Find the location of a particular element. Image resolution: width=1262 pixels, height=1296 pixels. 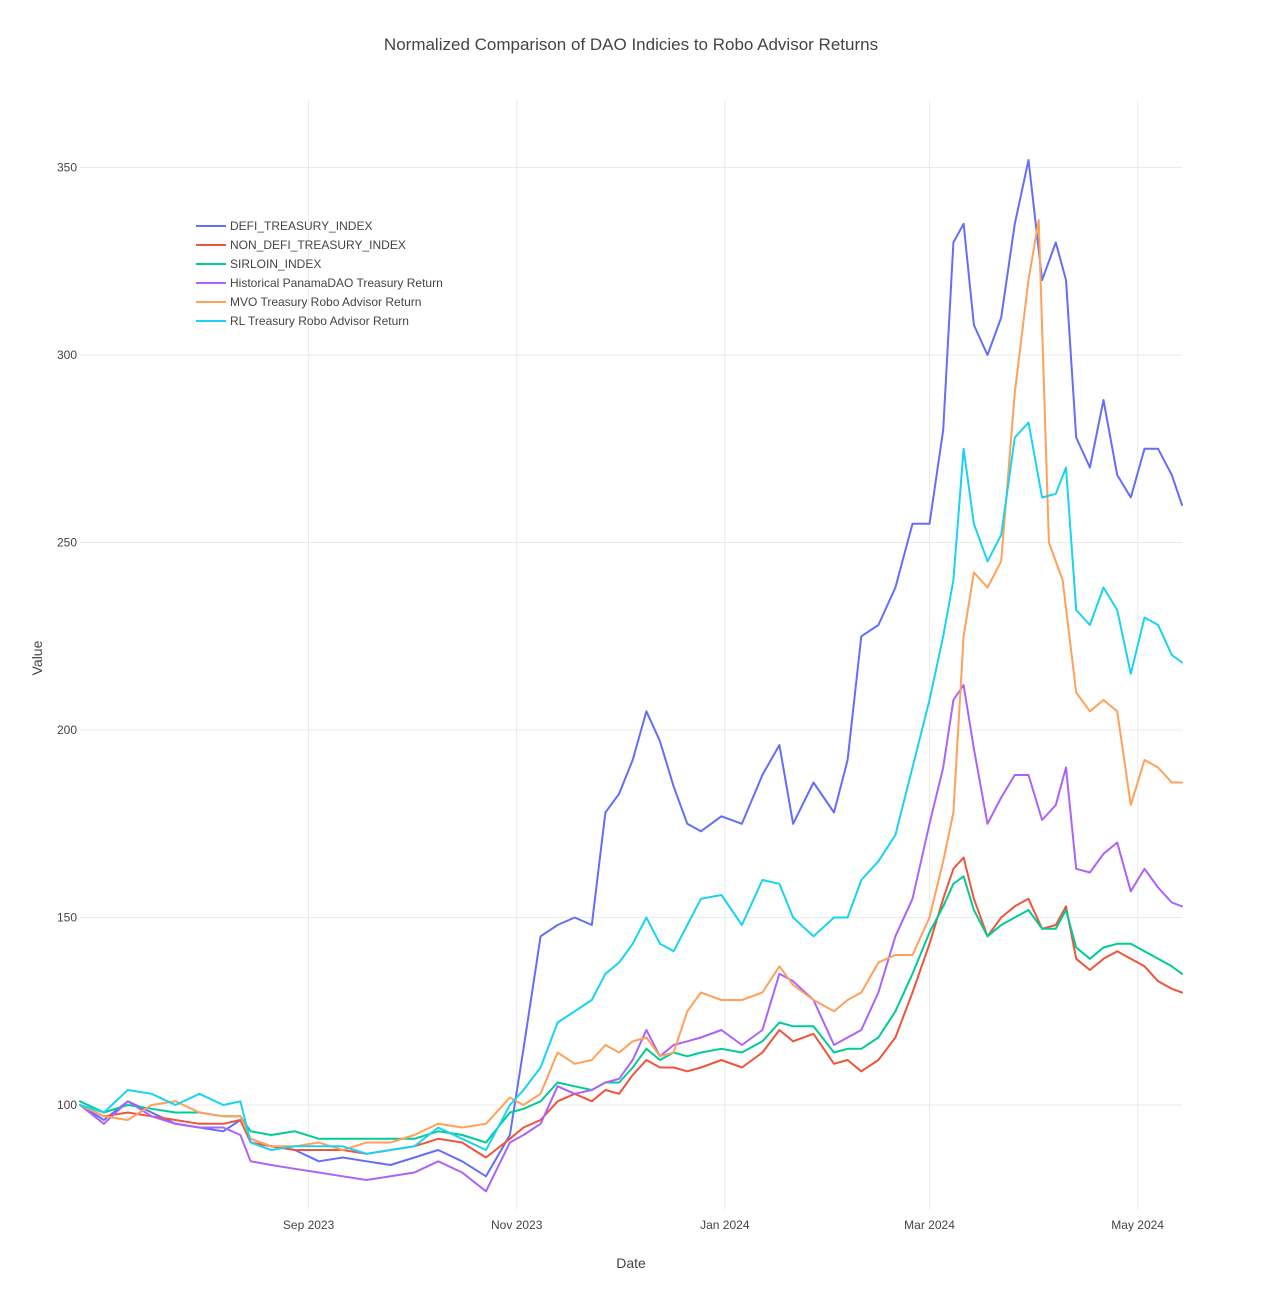

y-axis-ticks: 100 150 200 250 300 350 is located at coordinates (67, 637).